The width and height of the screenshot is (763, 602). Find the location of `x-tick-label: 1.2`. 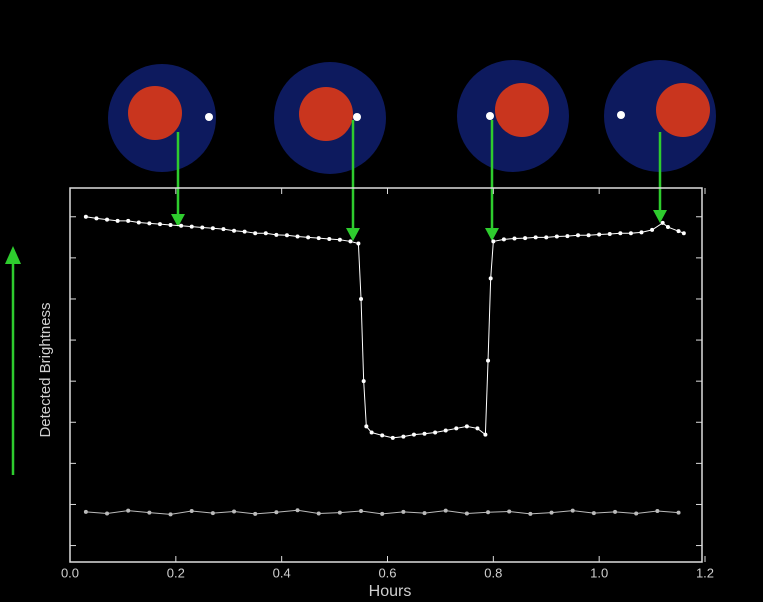

x-tick-label: 1.2 is located at coordinates (705, 572).